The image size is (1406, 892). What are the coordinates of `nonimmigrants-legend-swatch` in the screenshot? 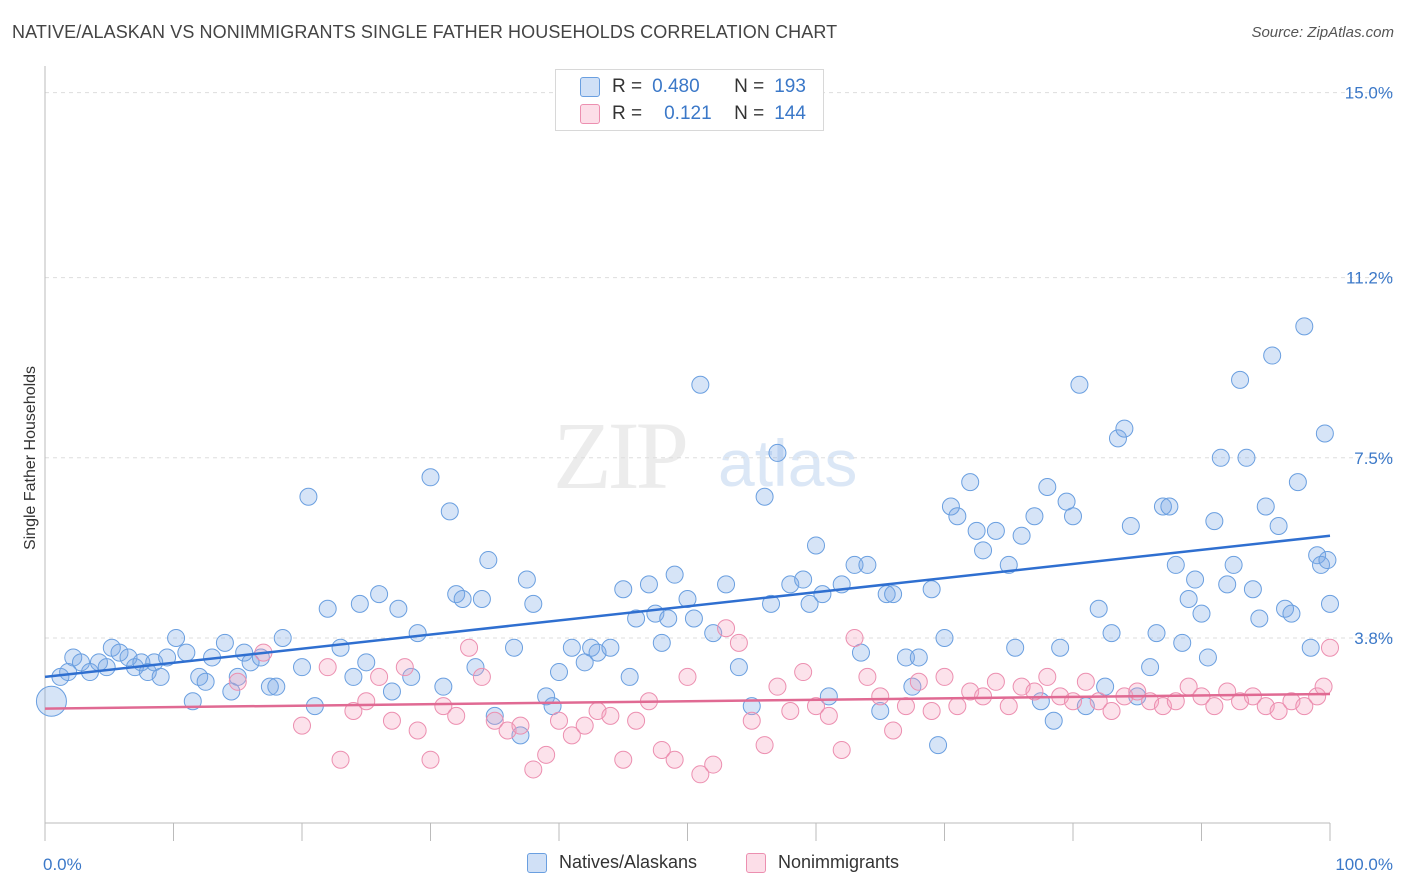 It's located at (756, 862).